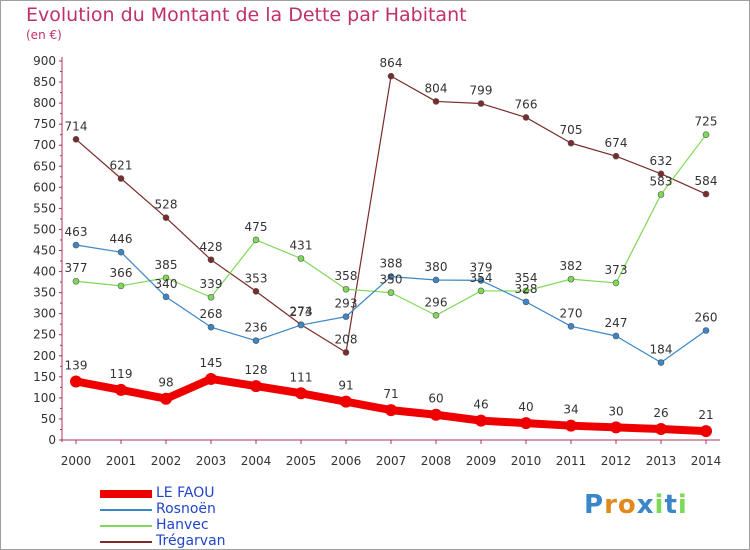 This screenshot has height=550, width=750. What do you see at coordinates (526, 461) in the screenshot?
I see `x-tick-label: 2010` at bounding box center [526, 461].